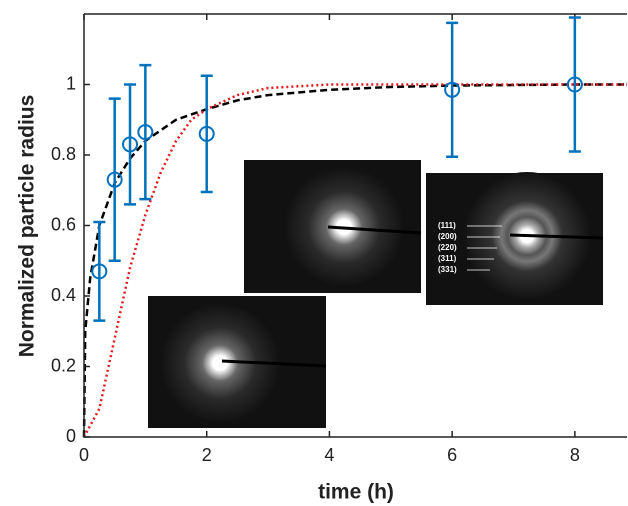  Describe the element at coordinates (63, 295) in the screenshot. I see `y-tick-label: 0.4` at that location.